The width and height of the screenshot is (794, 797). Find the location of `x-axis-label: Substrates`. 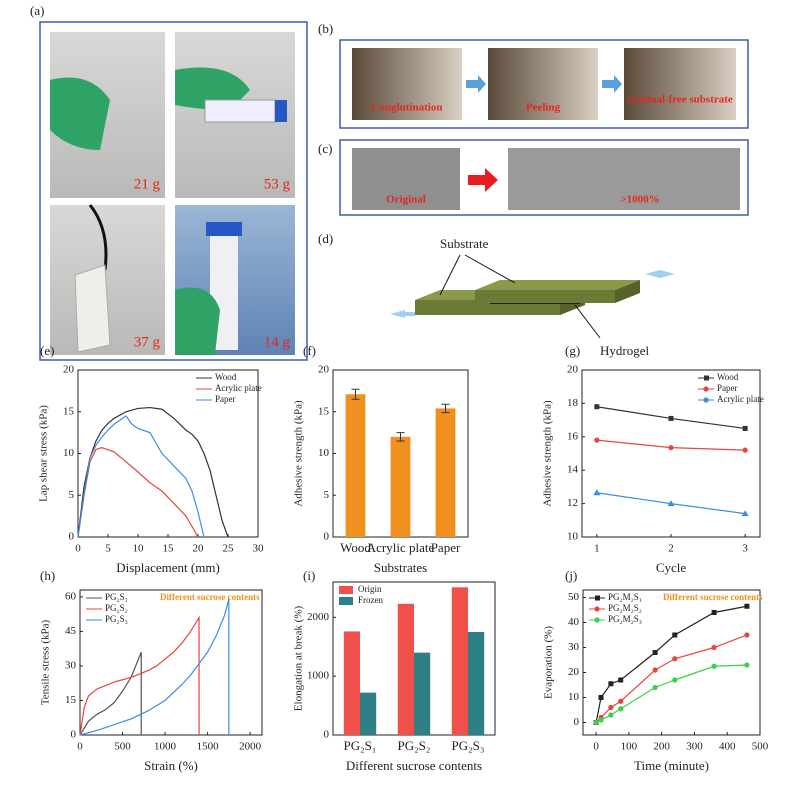

x-axis-label: Substrates is located at coordinates (400, 567).